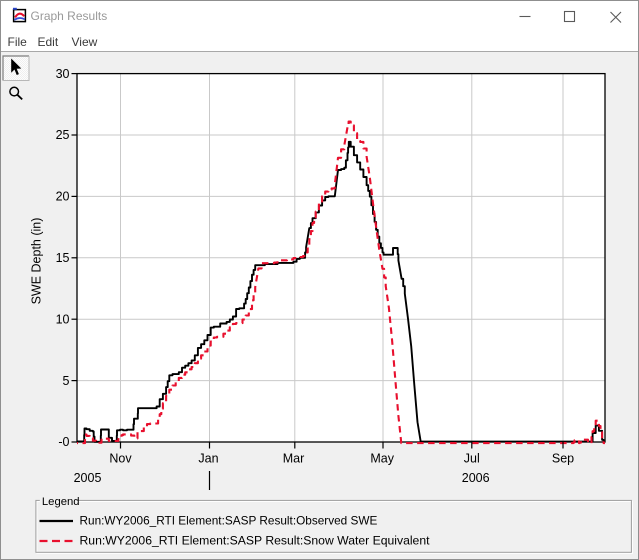 This screenshot has width=639, height=560. Describe the element at coordinates (120, 459) in the screenshot. I see `svg-text: Nov` at that location.